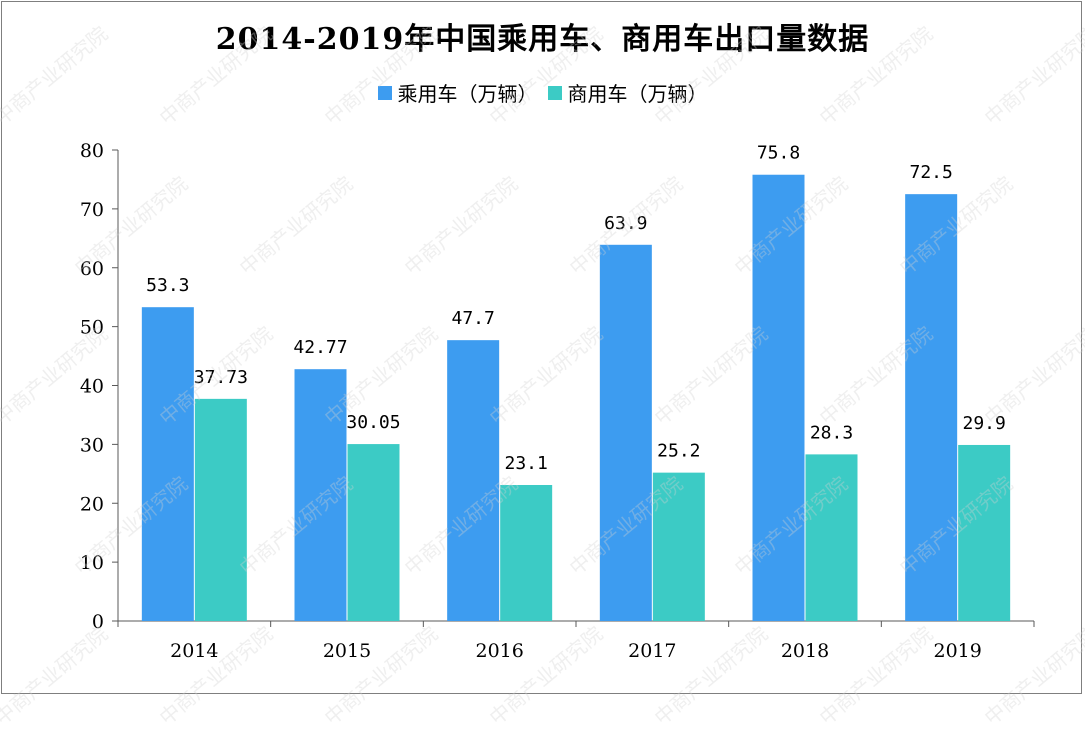 This screenshot has height=731, width=1085. What do you see at coordinates (92, 445) in the screenshot?
I see `y-tick-label: 30` at bounding box center [92, 445].